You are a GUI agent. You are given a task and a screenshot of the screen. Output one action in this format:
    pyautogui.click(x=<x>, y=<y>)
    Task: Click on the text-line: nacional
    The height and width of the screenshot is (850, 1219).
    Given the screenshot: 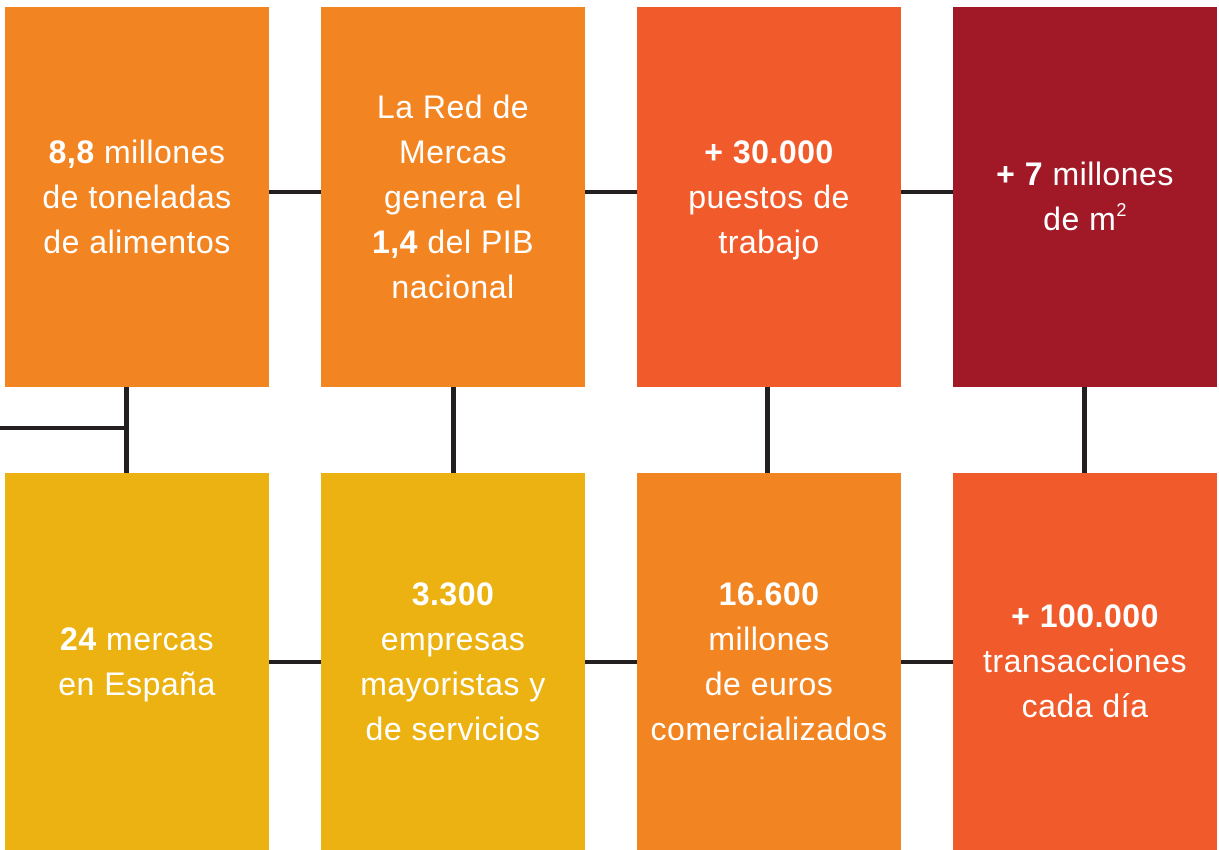 What is the action you would take?
    pyautogui.click(x=452, y=287)
    